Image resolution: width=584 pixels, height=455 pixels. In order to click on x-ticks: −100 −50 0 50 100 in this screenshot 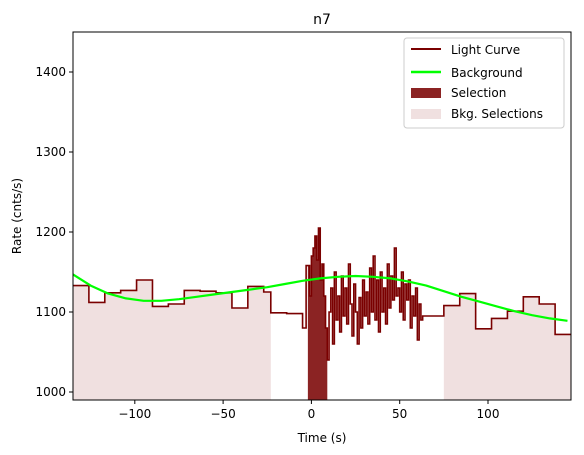, I will do `click(308, 410)`.